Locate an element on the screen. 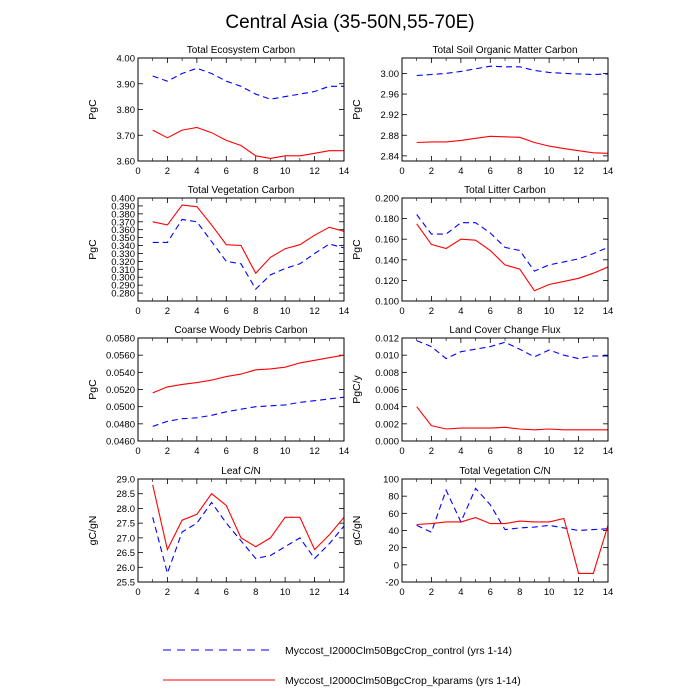 The width and height of the screenshot is (700, 700). y-tick-label: 0.370 is located at coordinates (123, 222).